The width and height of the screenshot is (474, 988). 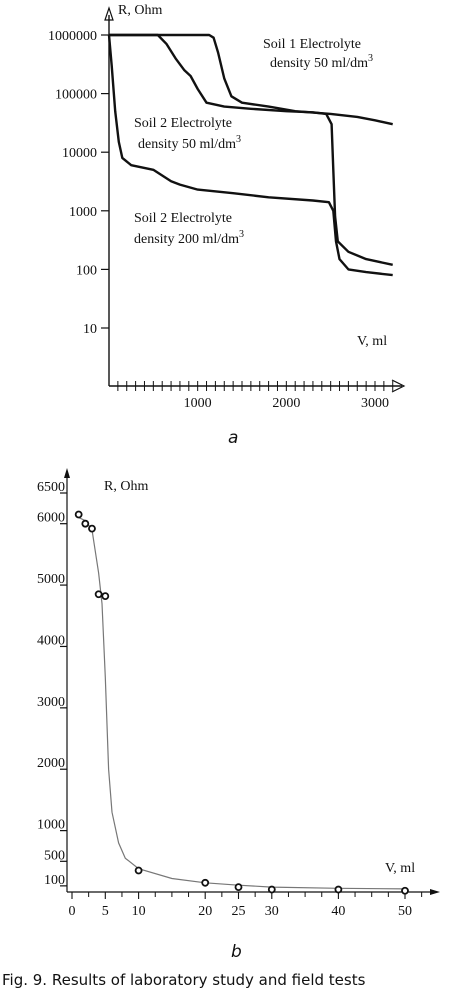 What do you see at coordinates (400, 868) in the screenshot?
I see `x-axis-label-b: V, ml` at bounding box center [400, 868].